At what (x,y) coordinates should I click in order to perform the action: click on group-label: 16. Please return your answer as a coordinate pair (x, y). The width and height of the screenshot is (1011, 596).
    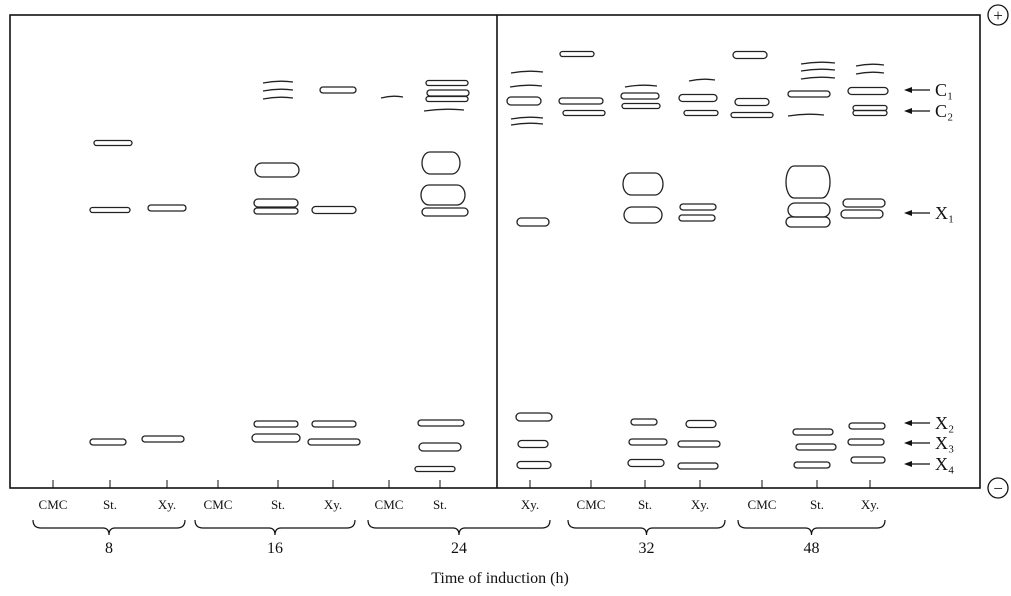
    Looking at the image, I should click on (275, 548).